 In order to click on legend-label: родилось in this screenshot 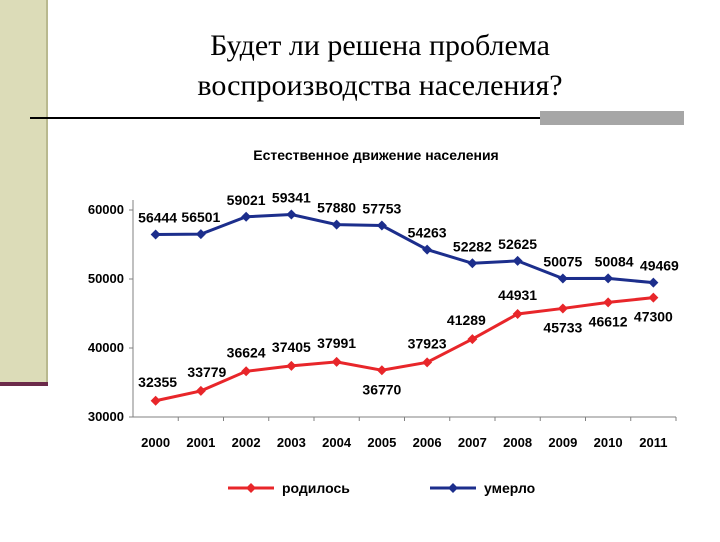, I will do `click(316, 488)`.